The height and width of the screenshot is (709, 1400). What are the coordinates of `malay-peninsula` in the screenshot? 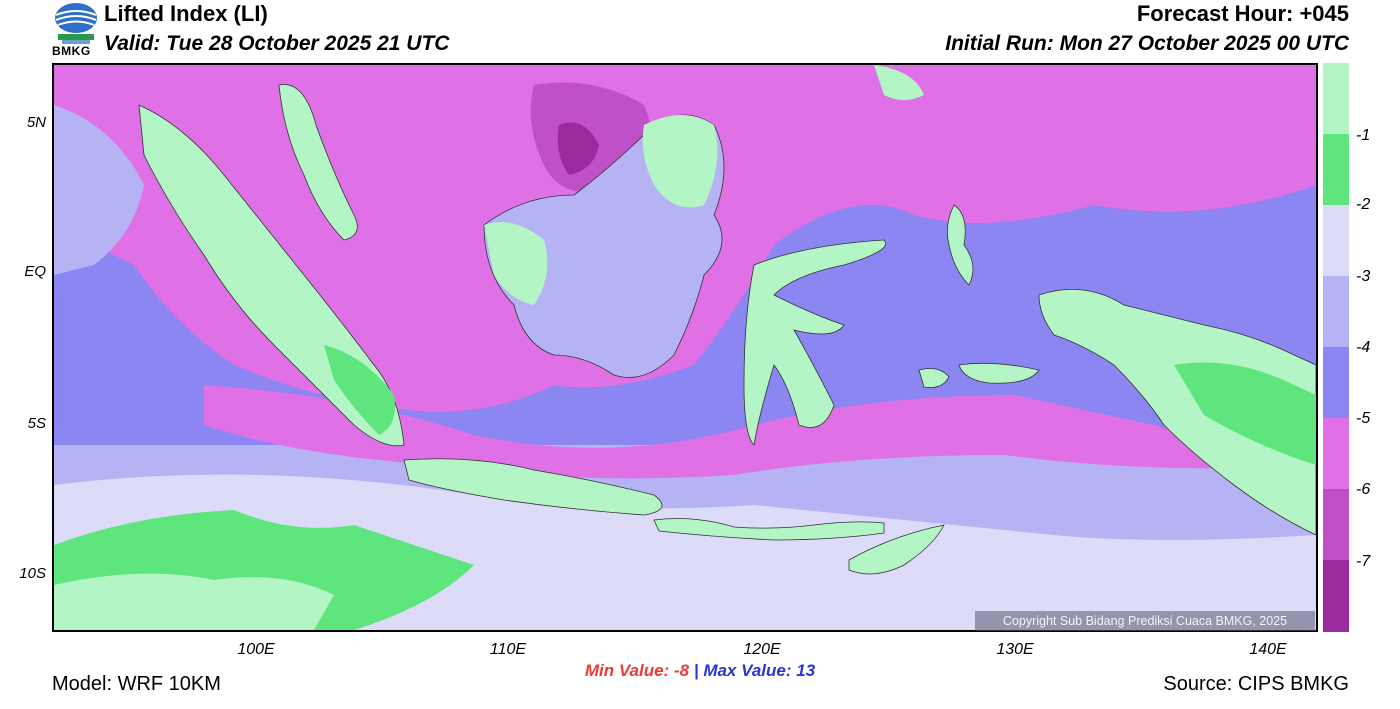 It's located at (318, 162).